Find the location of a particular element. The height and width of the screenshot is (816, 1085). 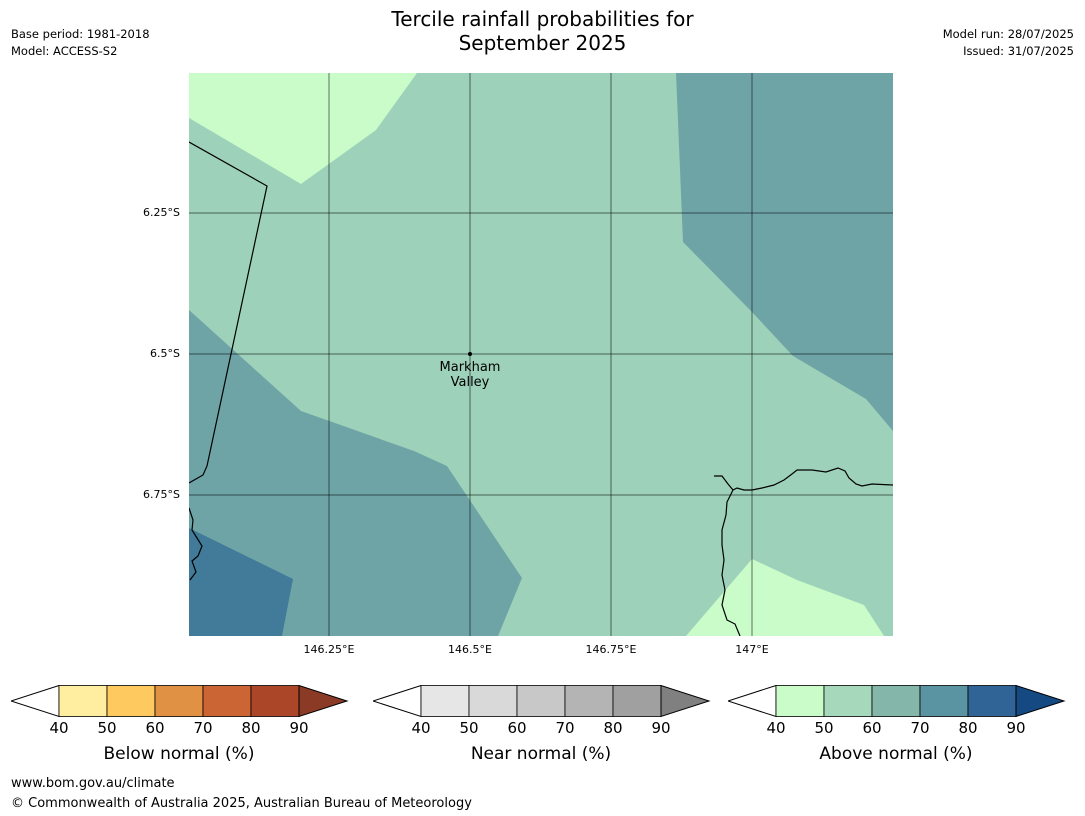

zone-above-60-70-west is located at coordinates (355, 473).